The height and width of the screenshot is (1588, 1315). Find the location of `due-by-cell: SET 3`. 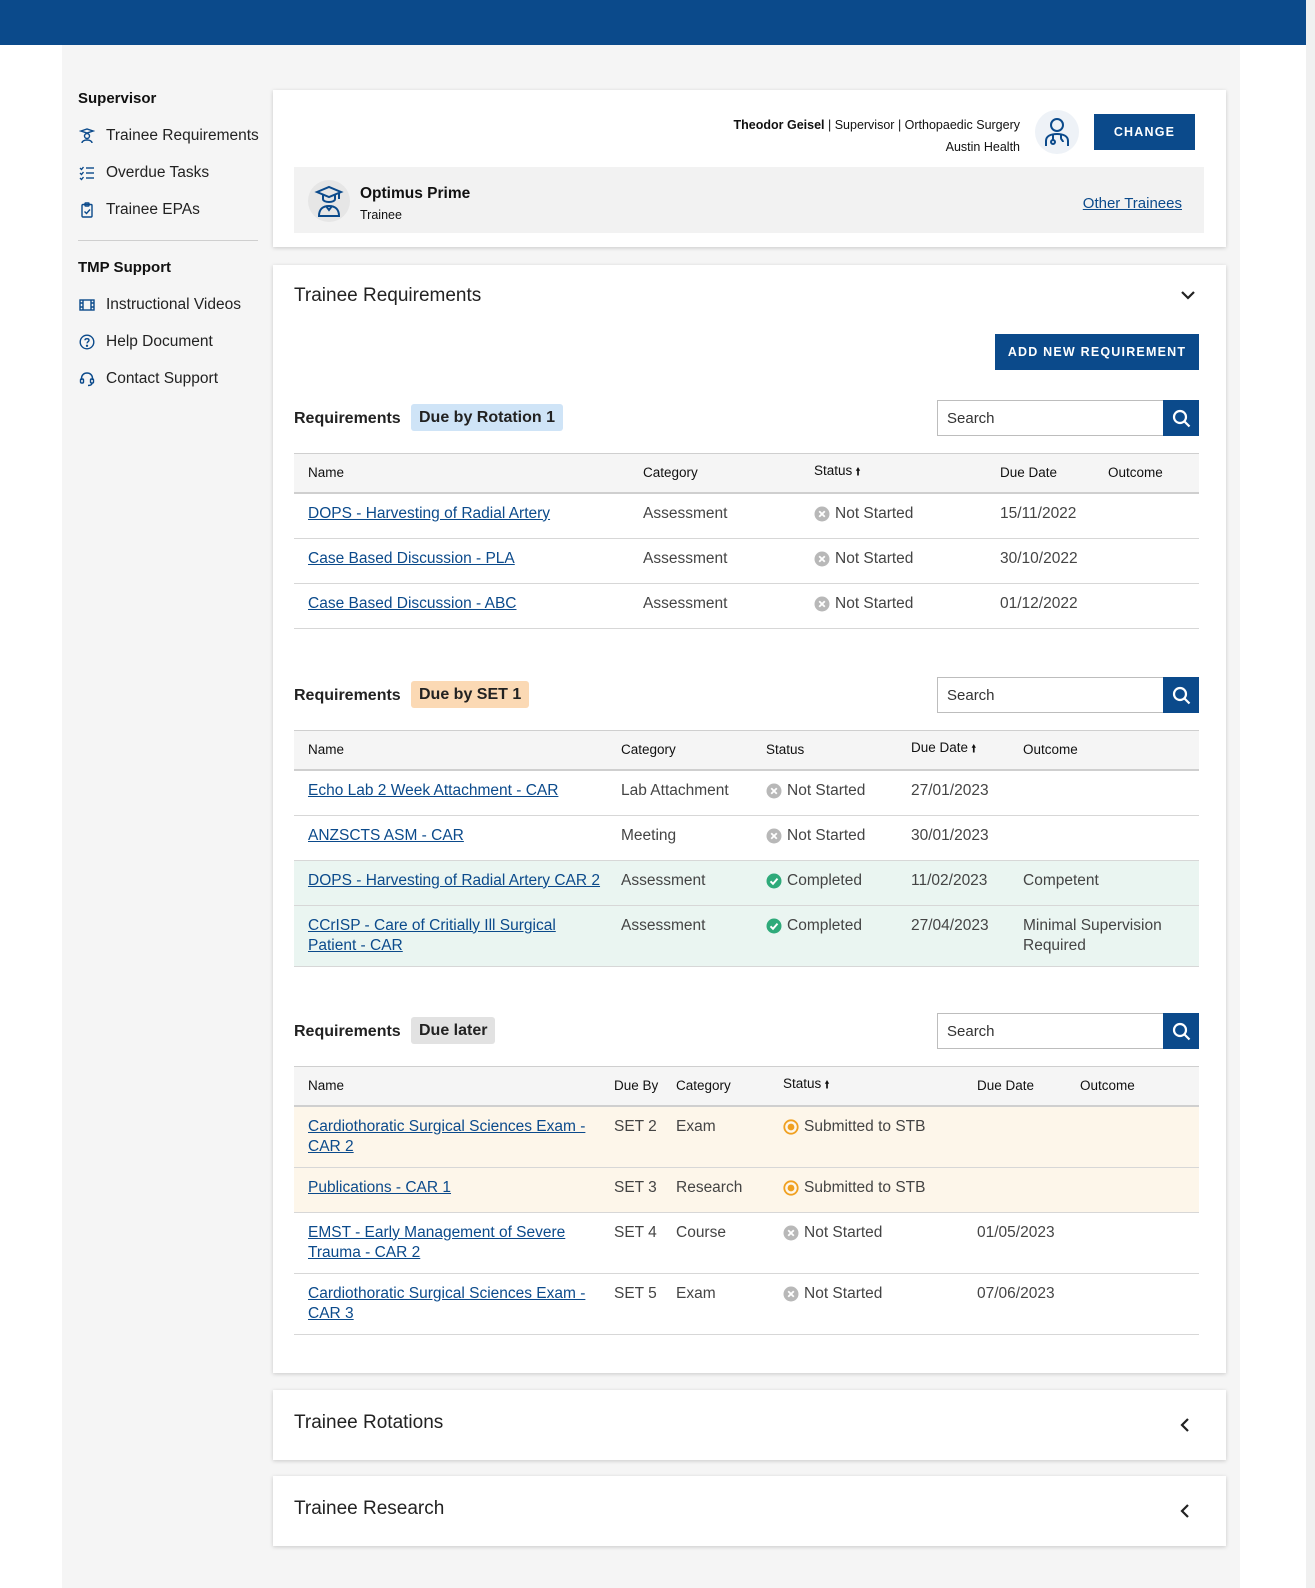

due-by-cell: SET 3 is located at coordinates (631, 1190).